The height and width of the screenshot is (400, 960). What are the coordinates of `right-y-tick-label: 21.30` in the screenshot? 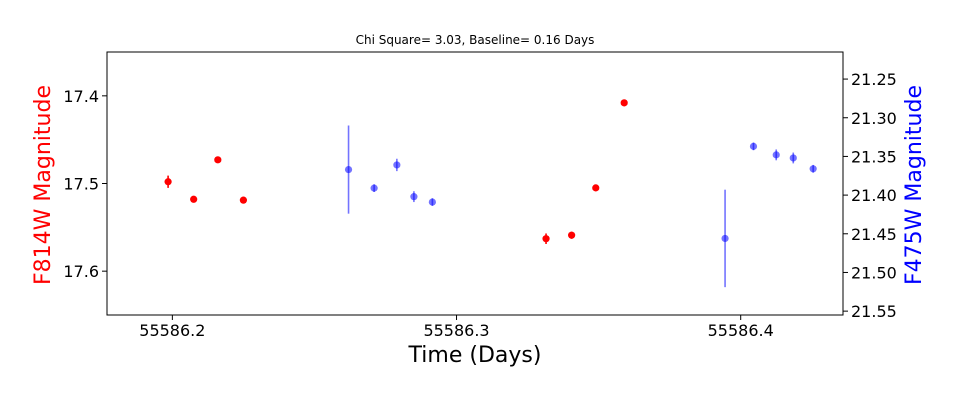 It's located at (874, 118).